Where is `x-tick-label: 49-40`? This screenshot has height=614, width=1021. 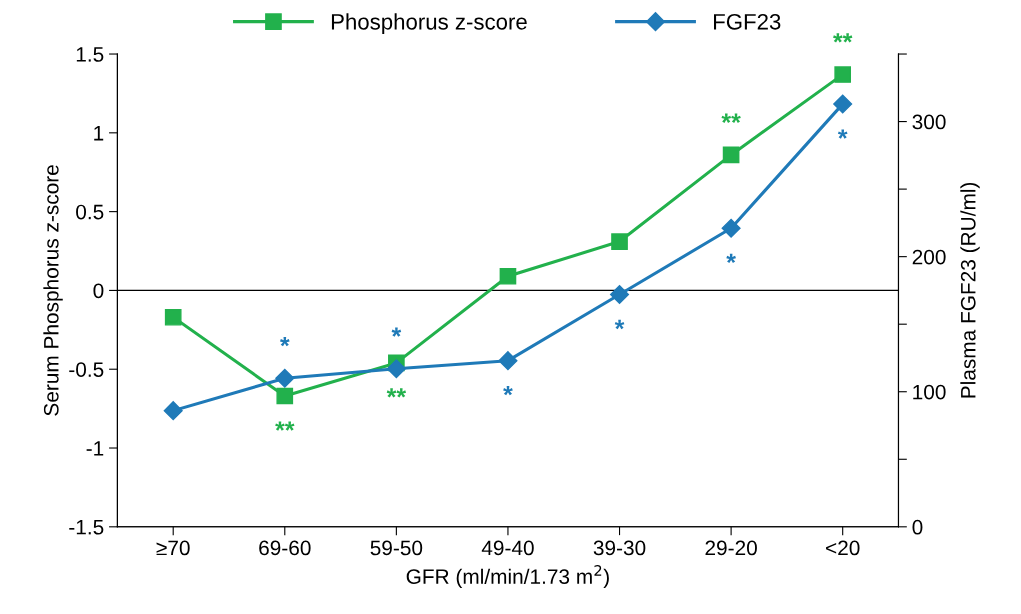
x-tick-label: 49-40 is located at coordinates (507, 548).